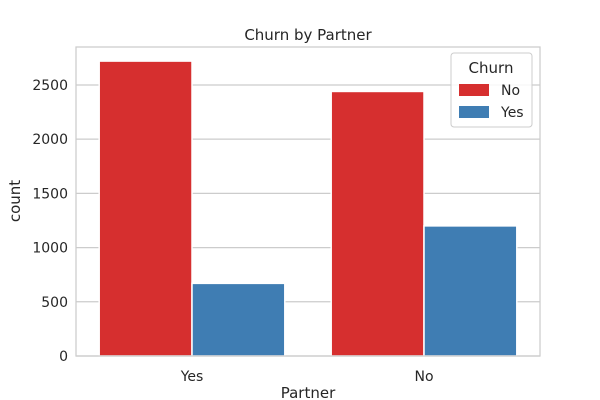  Describe the element at coordinates (50, 140) in the screenshot. I see `y-tick-label: 2000` at that location.